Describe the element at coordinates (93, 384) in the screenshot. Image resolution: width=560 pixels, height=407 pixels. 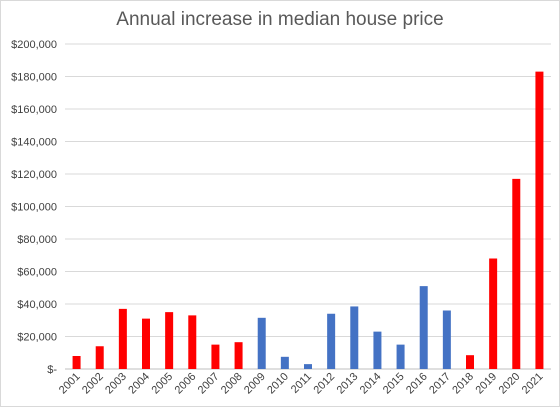
I see `x-tick-label: 2002` at that location.